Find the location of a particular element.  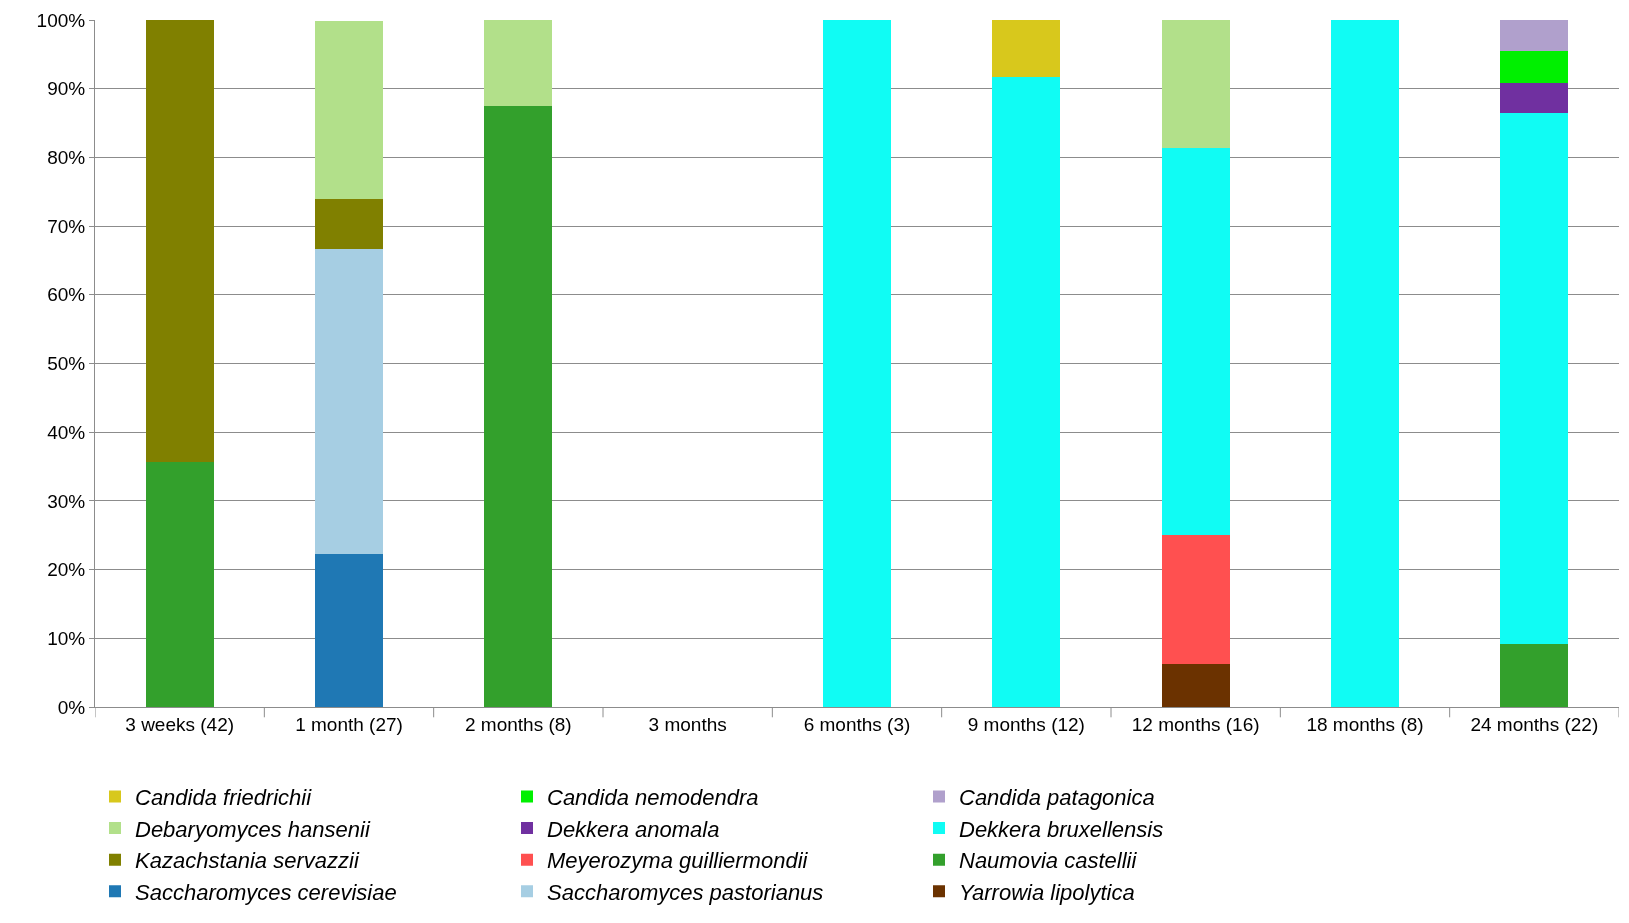

y-tick-label: 0% is located at coordinates (71, 707).